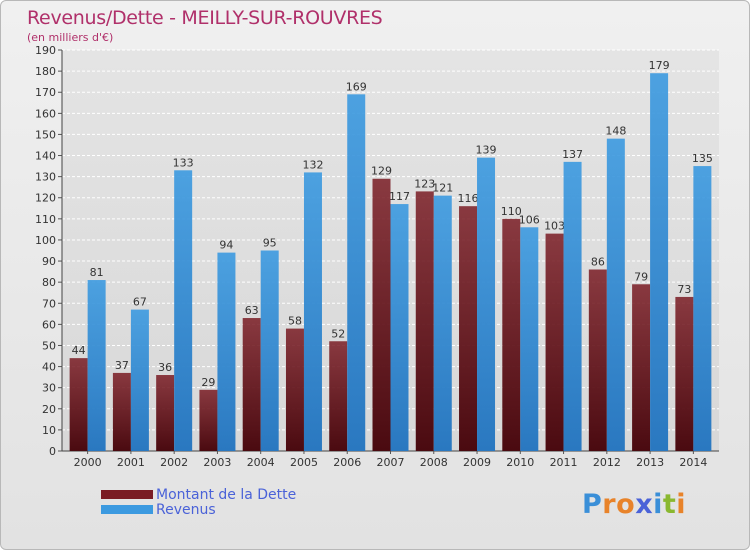  I want to click on y-tick-label: 50, so click(49, 345).